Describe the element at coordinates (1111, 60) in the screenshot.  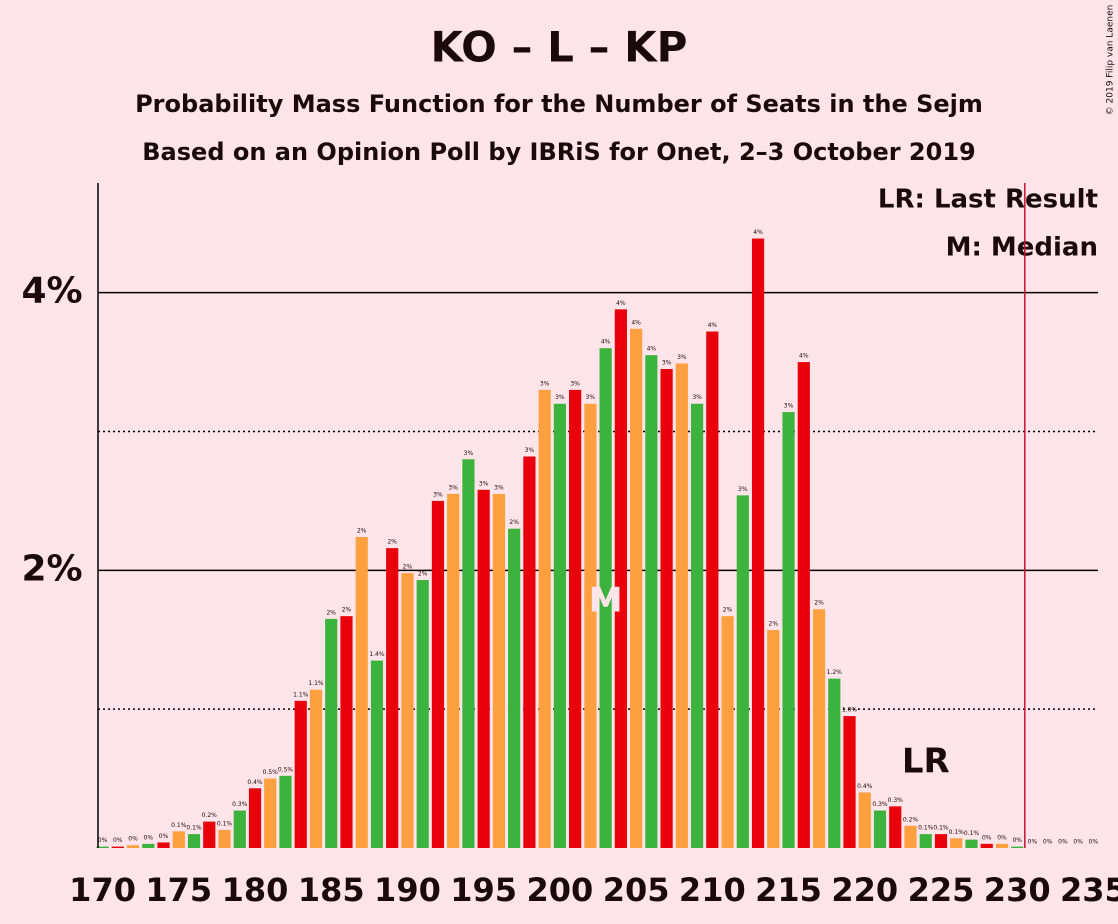
I see `credit: © 2019 Filip van Laenen` at that location.